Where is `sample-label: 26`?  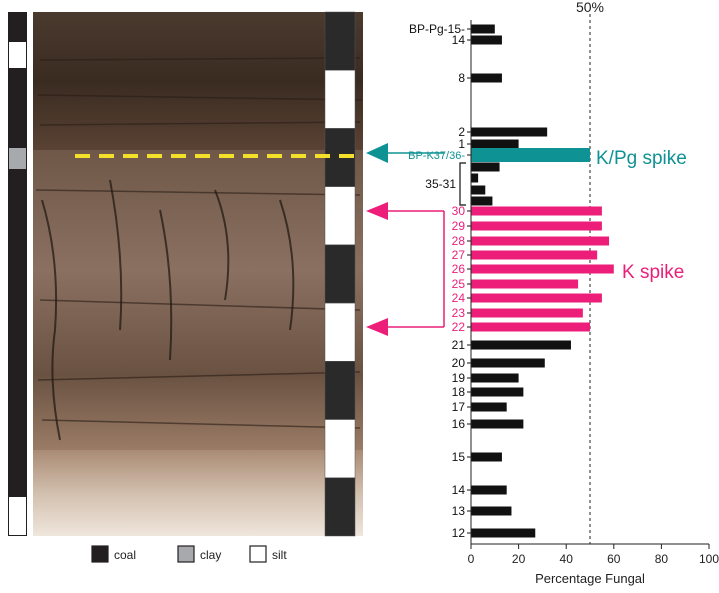 sample-label: 26 is located at coordinates (459, 269).